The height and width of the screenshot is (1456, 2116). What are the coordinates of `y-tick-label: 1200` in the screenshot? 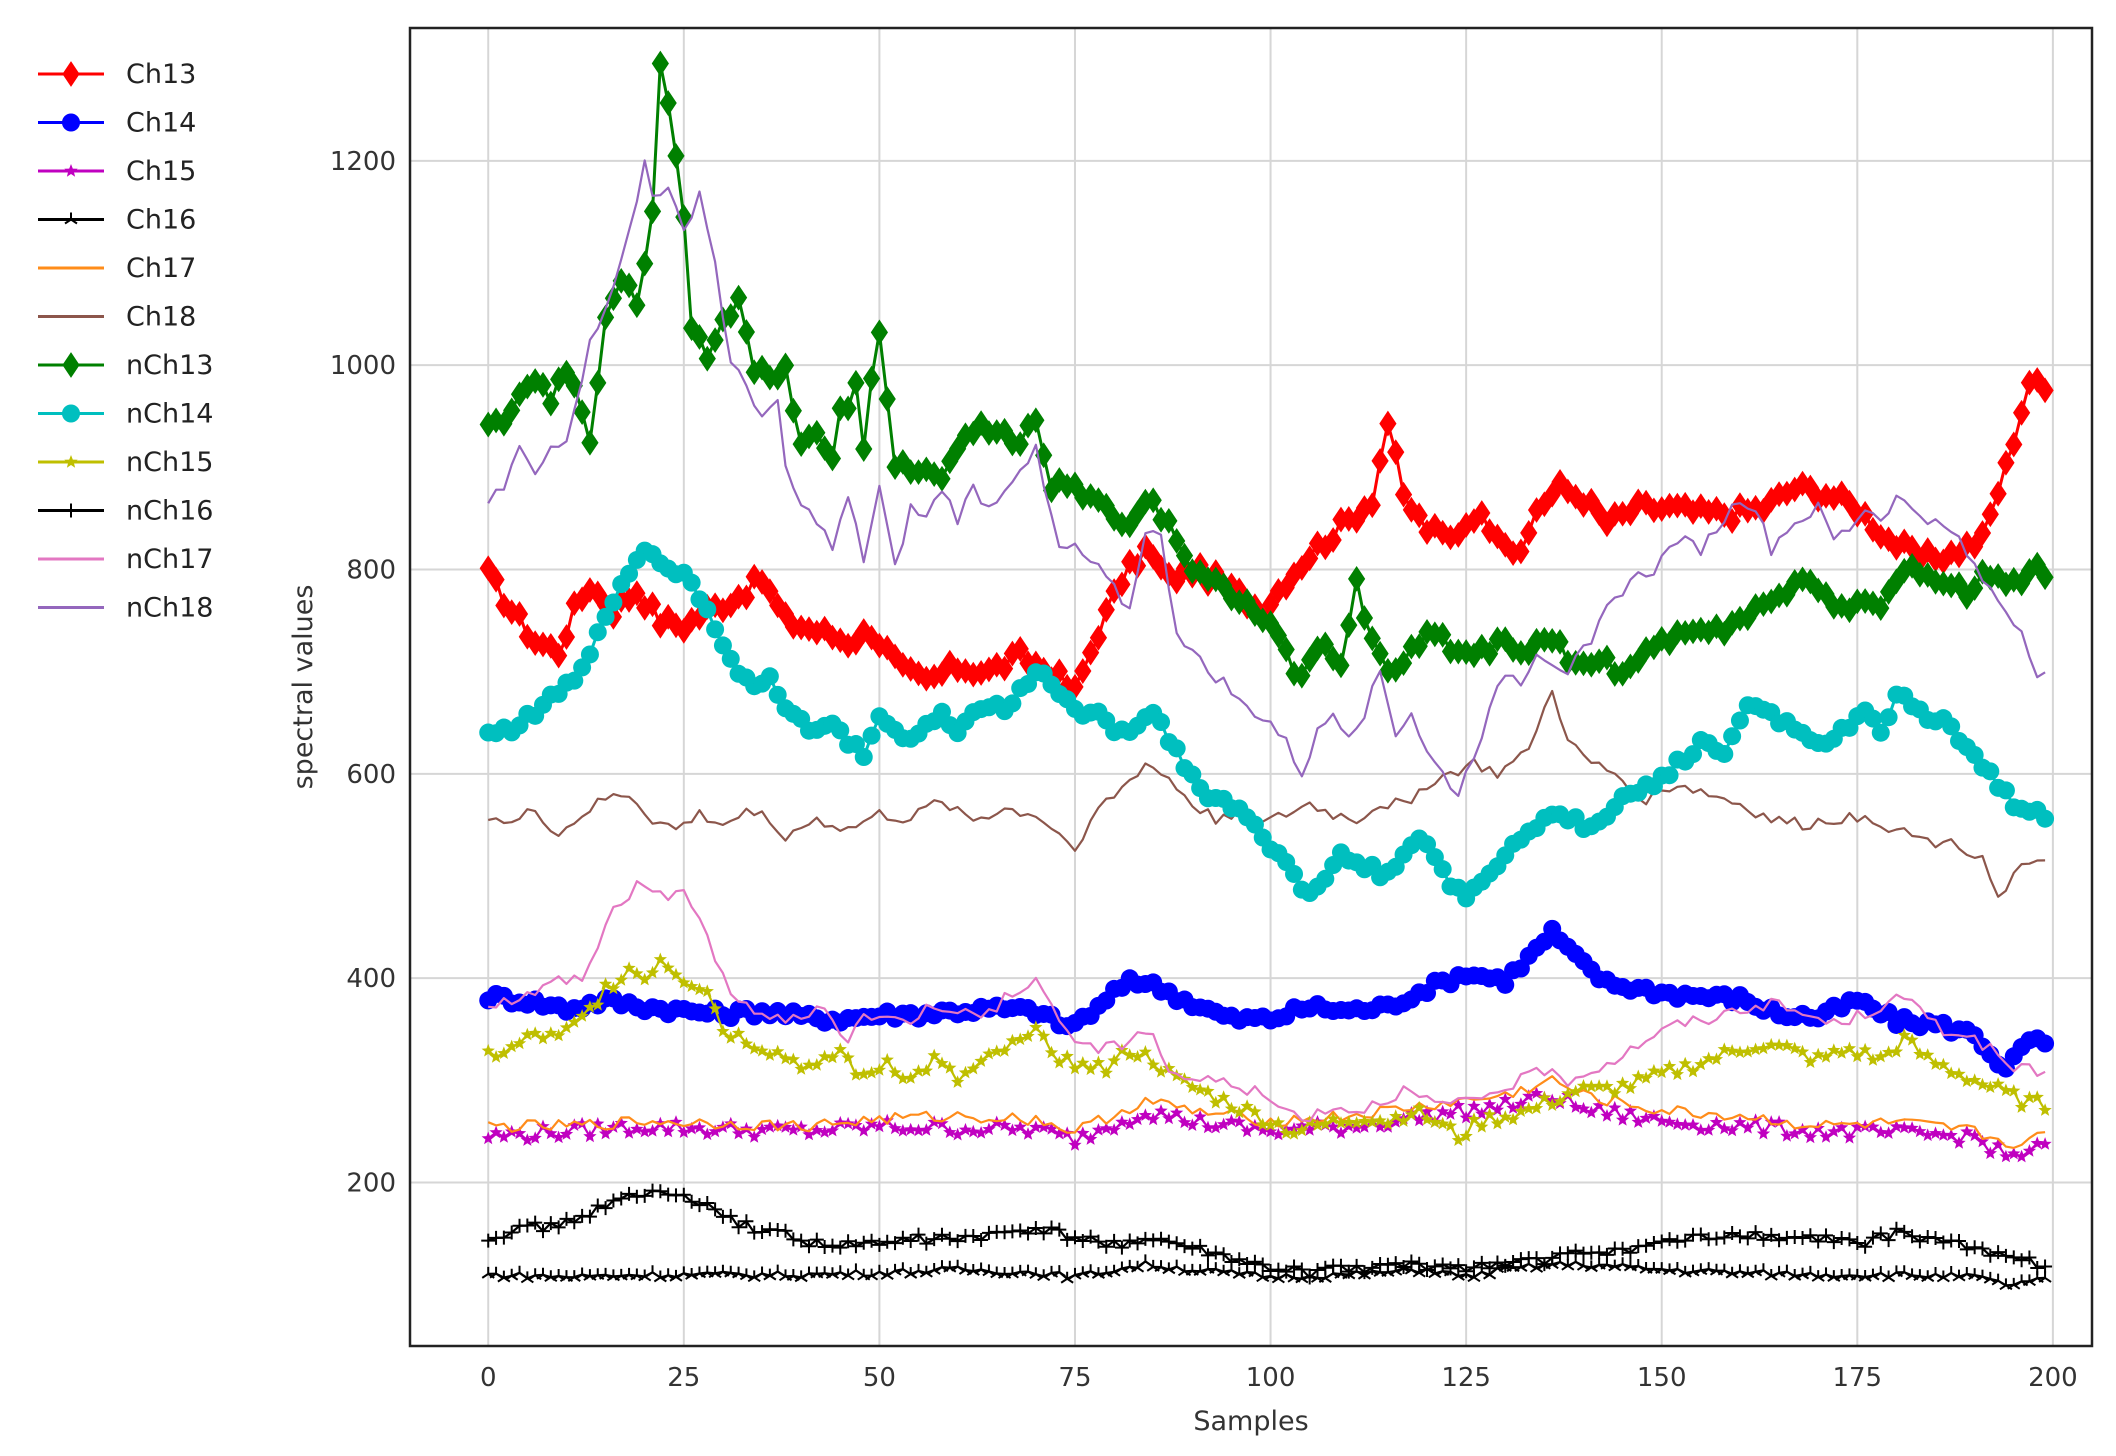 It's located at (363, 162).